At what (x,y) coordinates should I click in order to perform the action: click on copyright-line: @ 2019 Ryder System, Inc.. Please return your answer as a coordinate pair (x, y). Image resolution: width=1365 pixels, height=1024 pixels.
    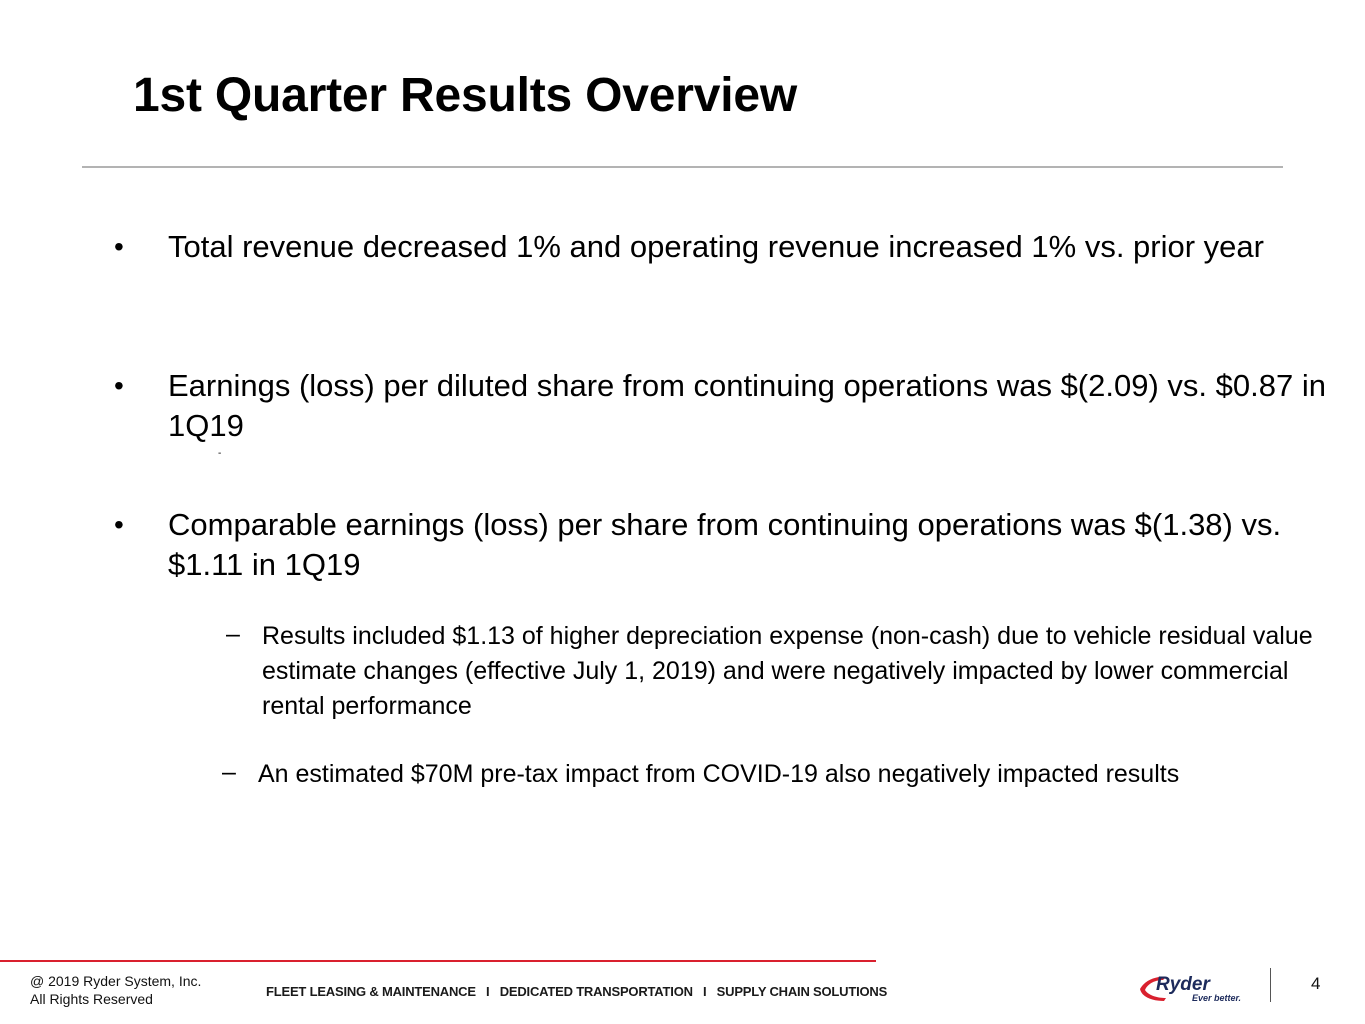
    Looking at the image, I should click on (116, 981).